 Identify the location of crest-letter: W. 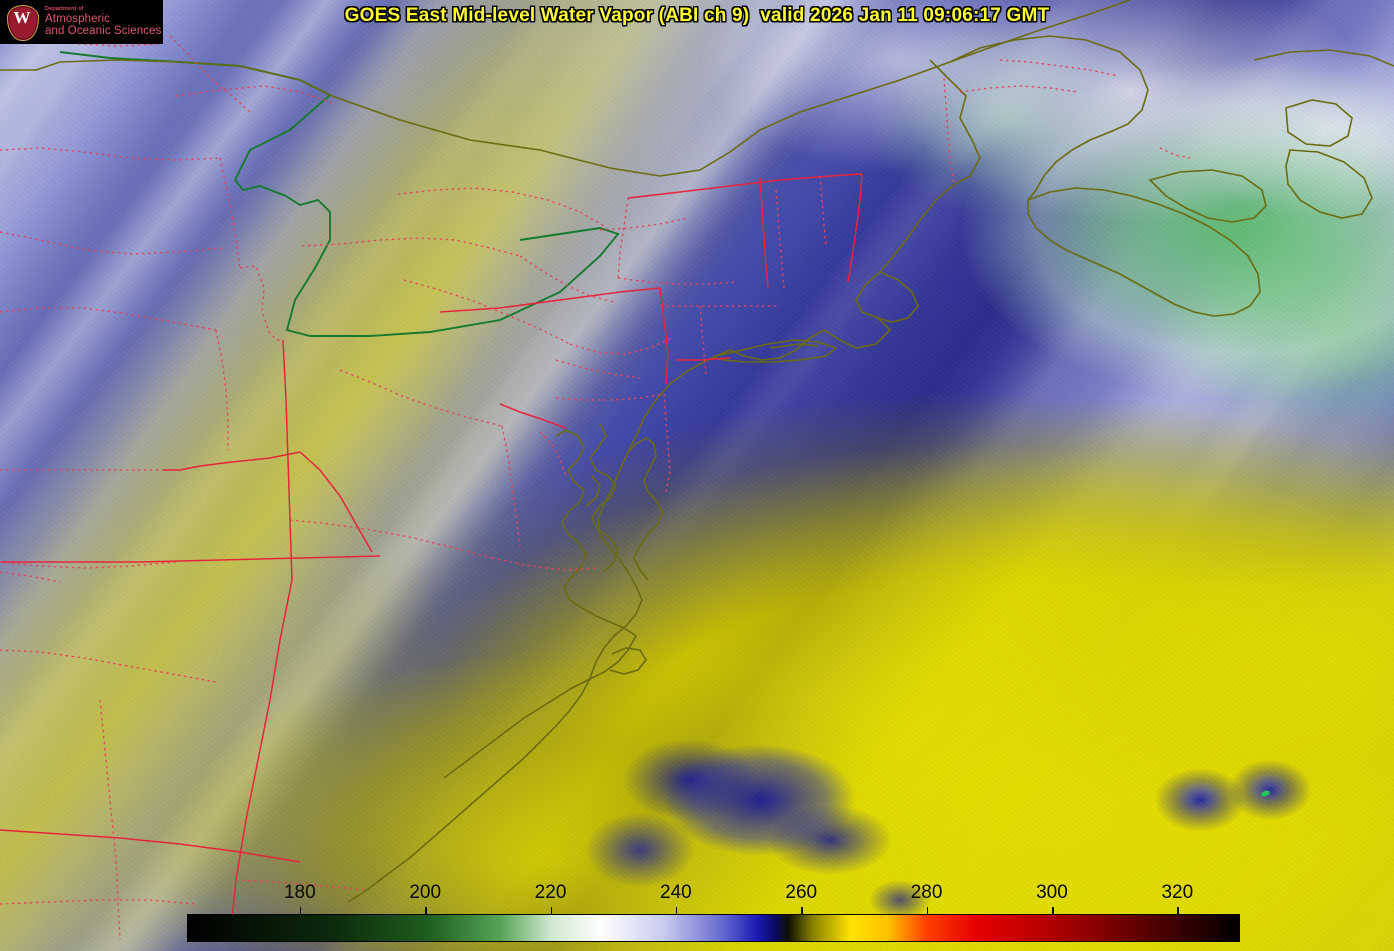
(22, 17).